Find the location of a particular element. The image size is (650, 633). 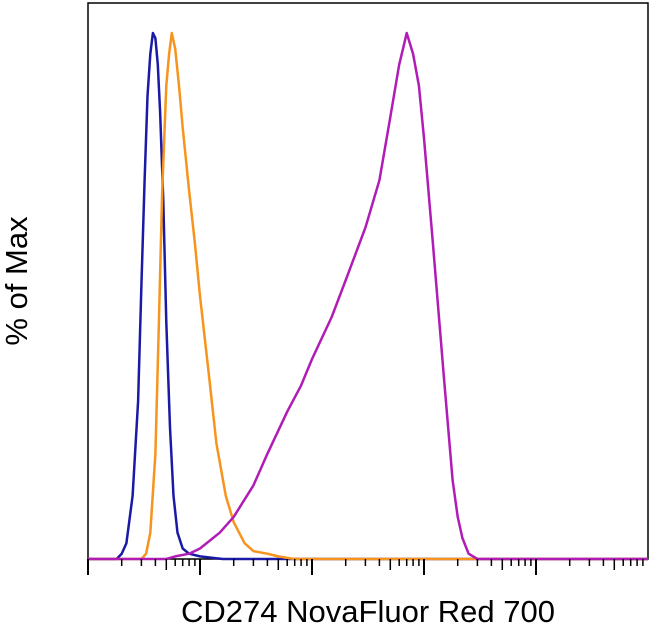

x-axis-ticks is located at coordinates (365, 567).